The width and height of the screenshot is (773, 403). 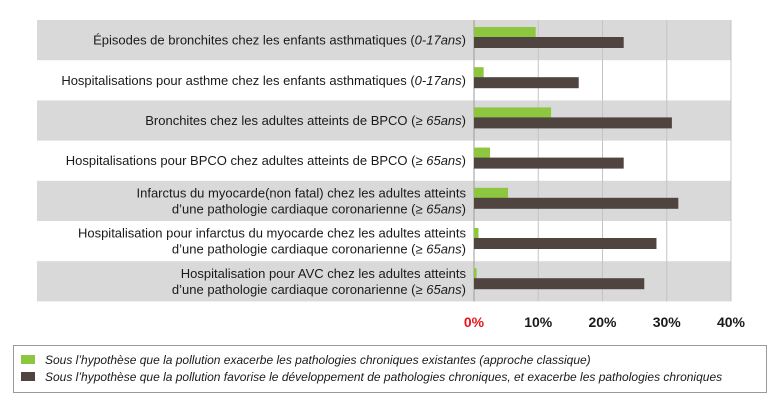 I want to click on x-axis-ticks: 0% 10% 20% 30% 40%, so click(x=605, y=322).